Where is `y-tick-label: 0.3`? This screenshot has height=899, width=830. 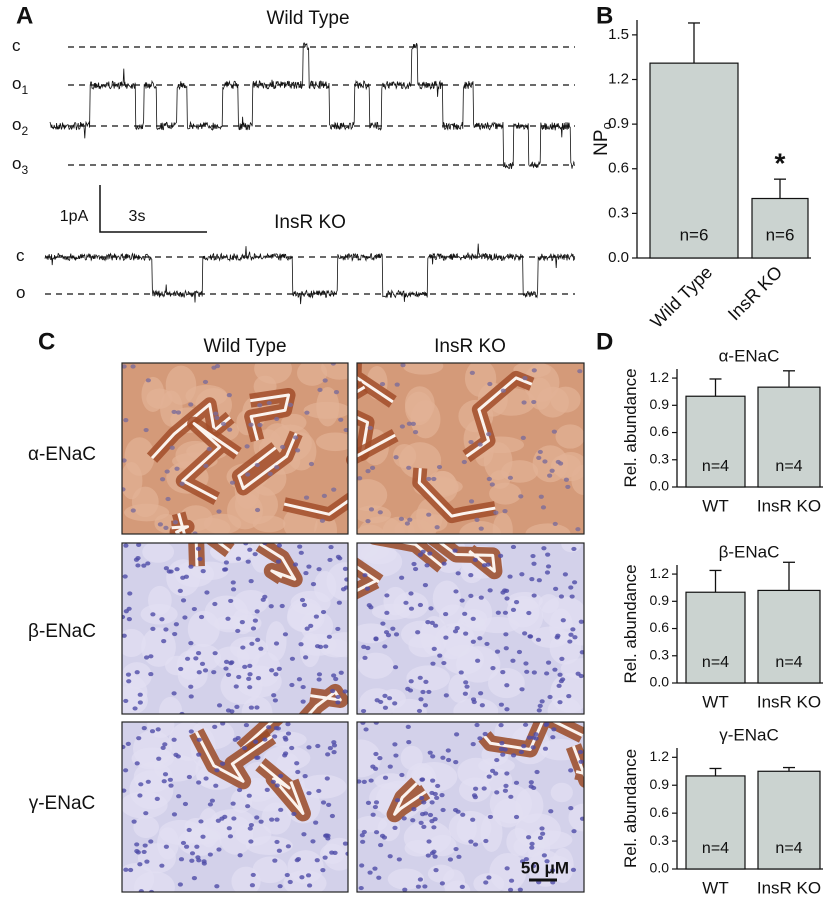
y-tick-label: 0.3 is located at coordinates (660, 840).